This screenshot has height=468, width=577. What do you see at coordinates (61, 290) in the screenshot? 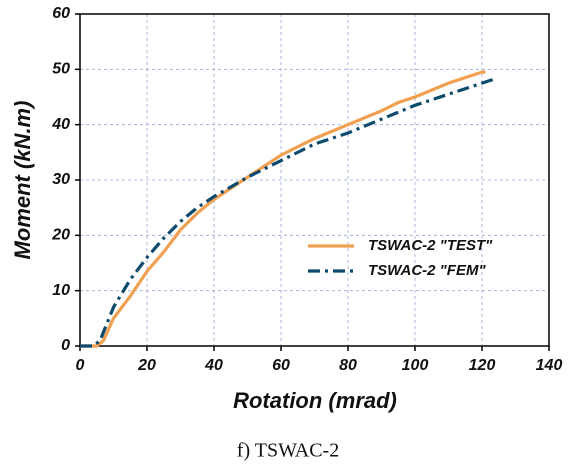
I see `y-tick-label: 10` at bounding box center [61, 290].